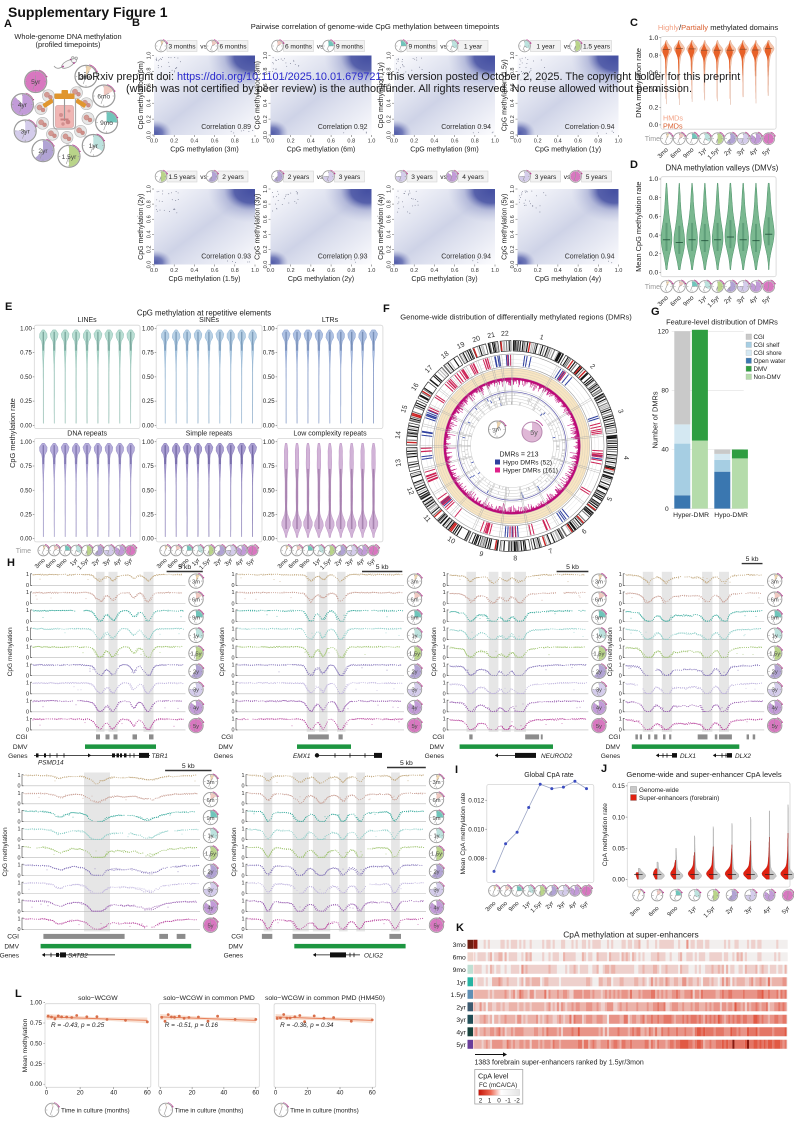 Image resolution: width=794 pixels, height=1123 pixels. What do you see at coordinates (394, 142) in the screenshot?
I see `svg-text: 0.0` at bounding box center [394, 142].